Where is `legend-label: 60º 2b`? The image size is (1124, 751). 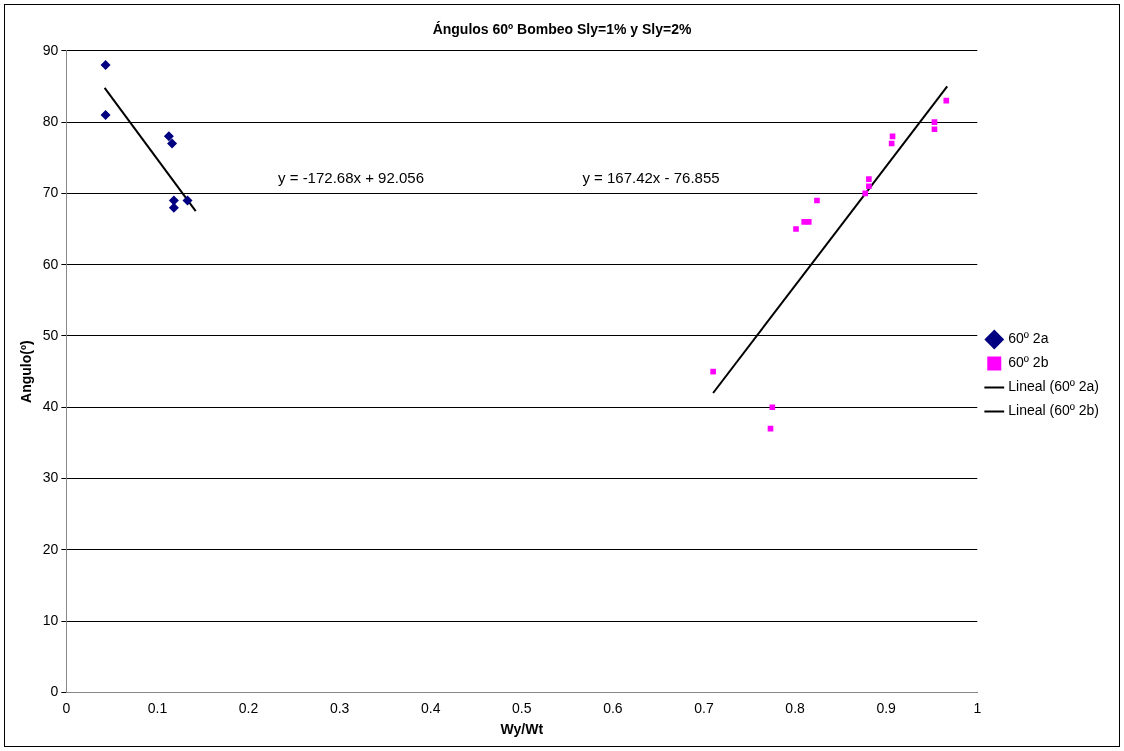
legend-label: 60º 2b is located at coordinates (1028, 362).